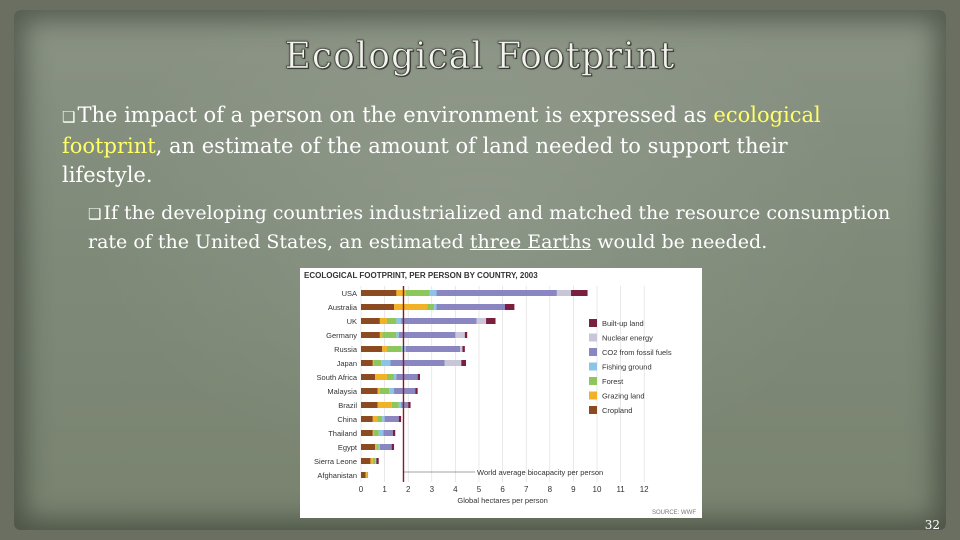 The width and height of the screenshot is (960, 540). What do you see at coordinates (644, 489) in the screenshot?
I see `x-tick-label: 12` at bounding box center [644, 489].